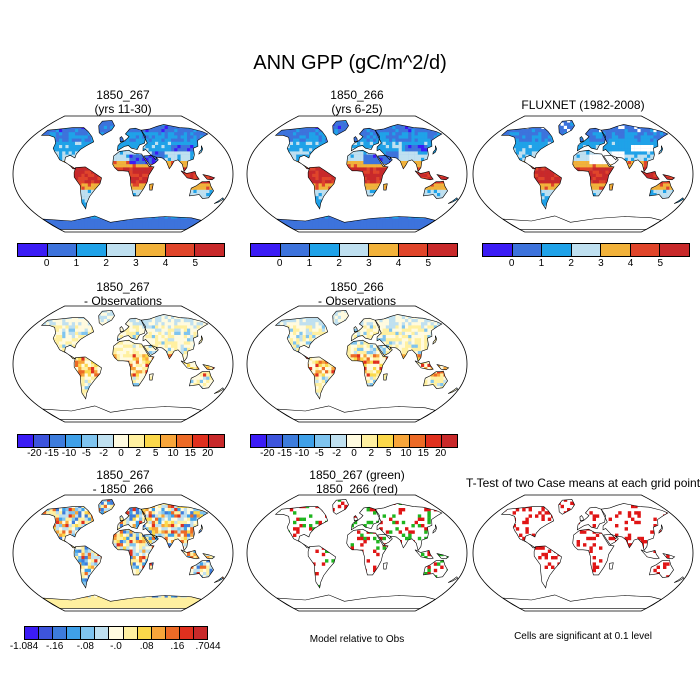 The height and width of the screenshot is (700, 700). What do you see at coordinates (123, 475) in the screenshot?
I see `panel-6-name: 1850_267` at bounding box center [123, 475].